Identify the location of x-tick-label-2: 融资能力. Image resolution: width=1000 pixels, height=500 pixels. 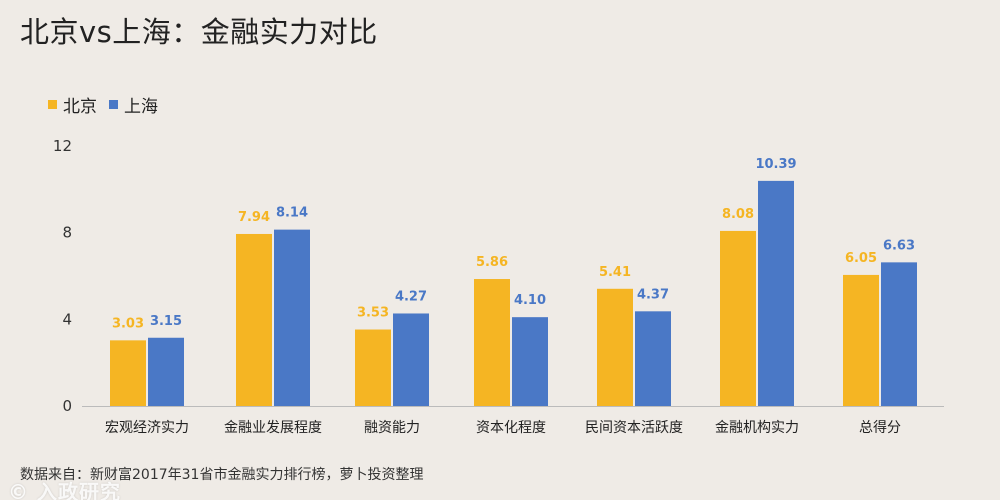
(392, 428).